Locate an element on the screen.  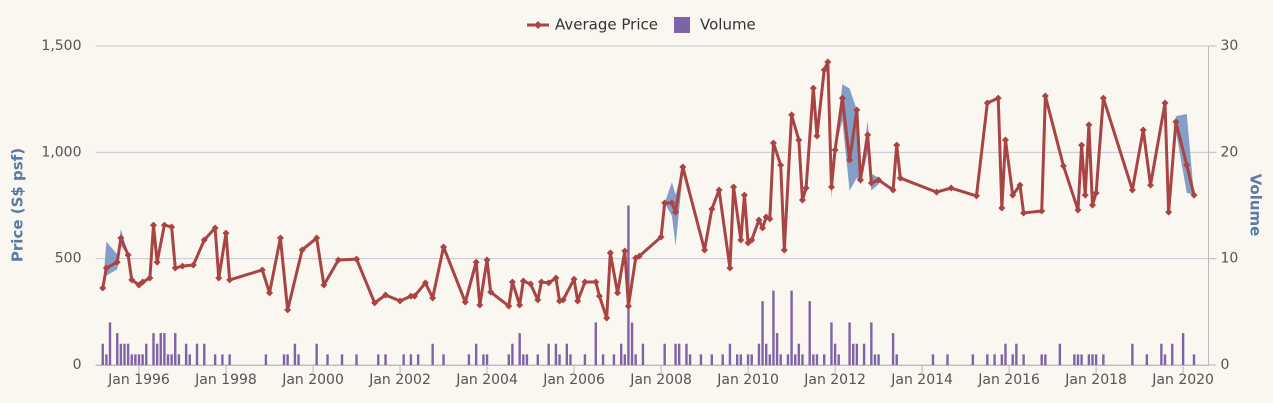
x-tick-label: Jan 2002 is located at coordinates (399, 380).